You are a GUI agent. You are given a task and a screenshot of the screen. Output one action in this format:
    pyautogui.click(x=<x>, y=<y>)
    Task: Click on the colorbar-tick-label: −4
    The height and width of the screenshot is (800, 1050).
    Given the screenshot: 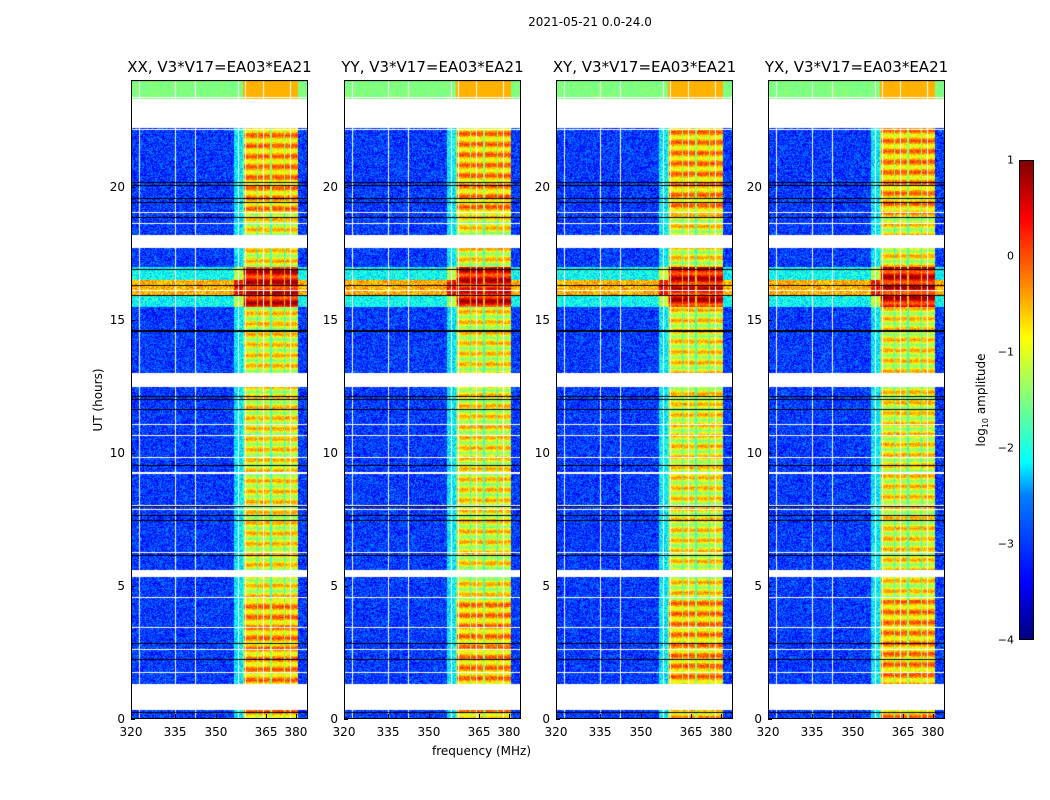 What is the action you would take?
    pyautogui.click(x=1005, y=640)
    